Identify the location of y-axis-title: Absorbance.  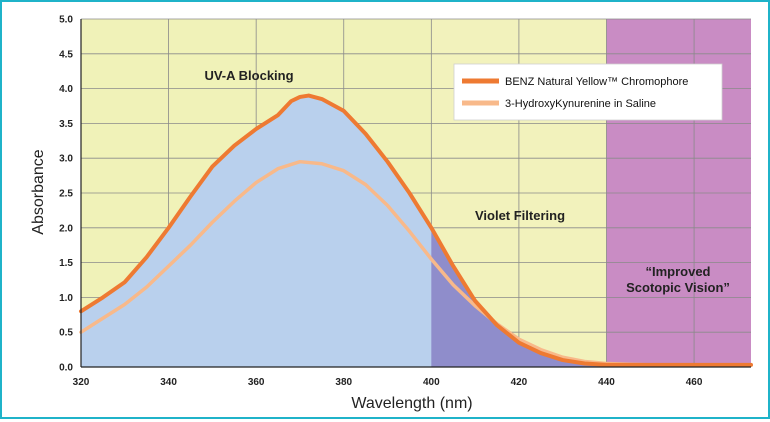
(38, 191).